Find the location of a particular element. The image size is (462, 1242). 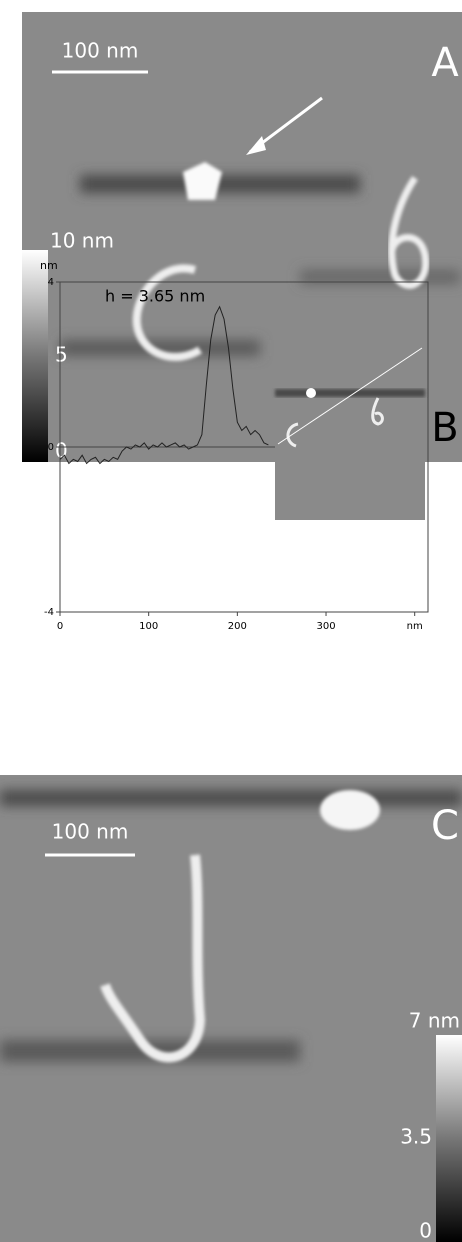

panel-label: C is located at coordinates (445, 826).